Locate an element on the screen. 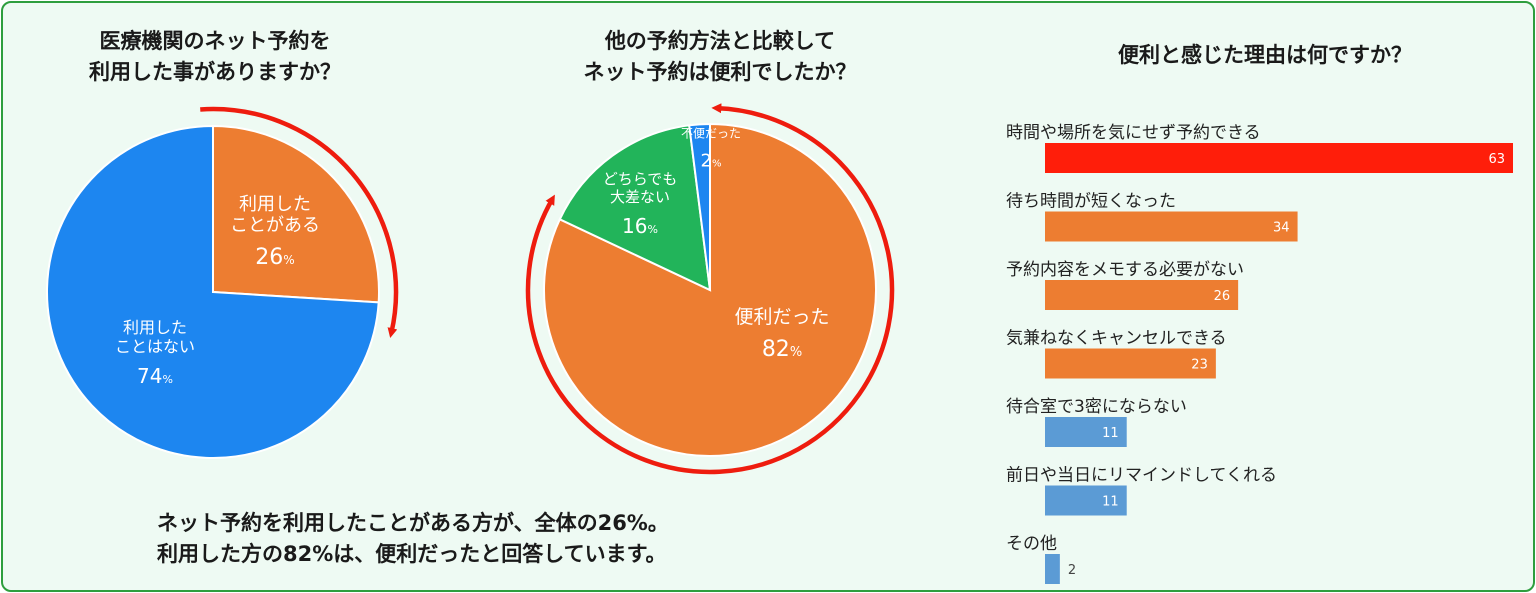 The image size is (1536, 593). pie1-chart: 利用したことがある 26% 利用したことはない 74% is located at coordinates (222, 282).